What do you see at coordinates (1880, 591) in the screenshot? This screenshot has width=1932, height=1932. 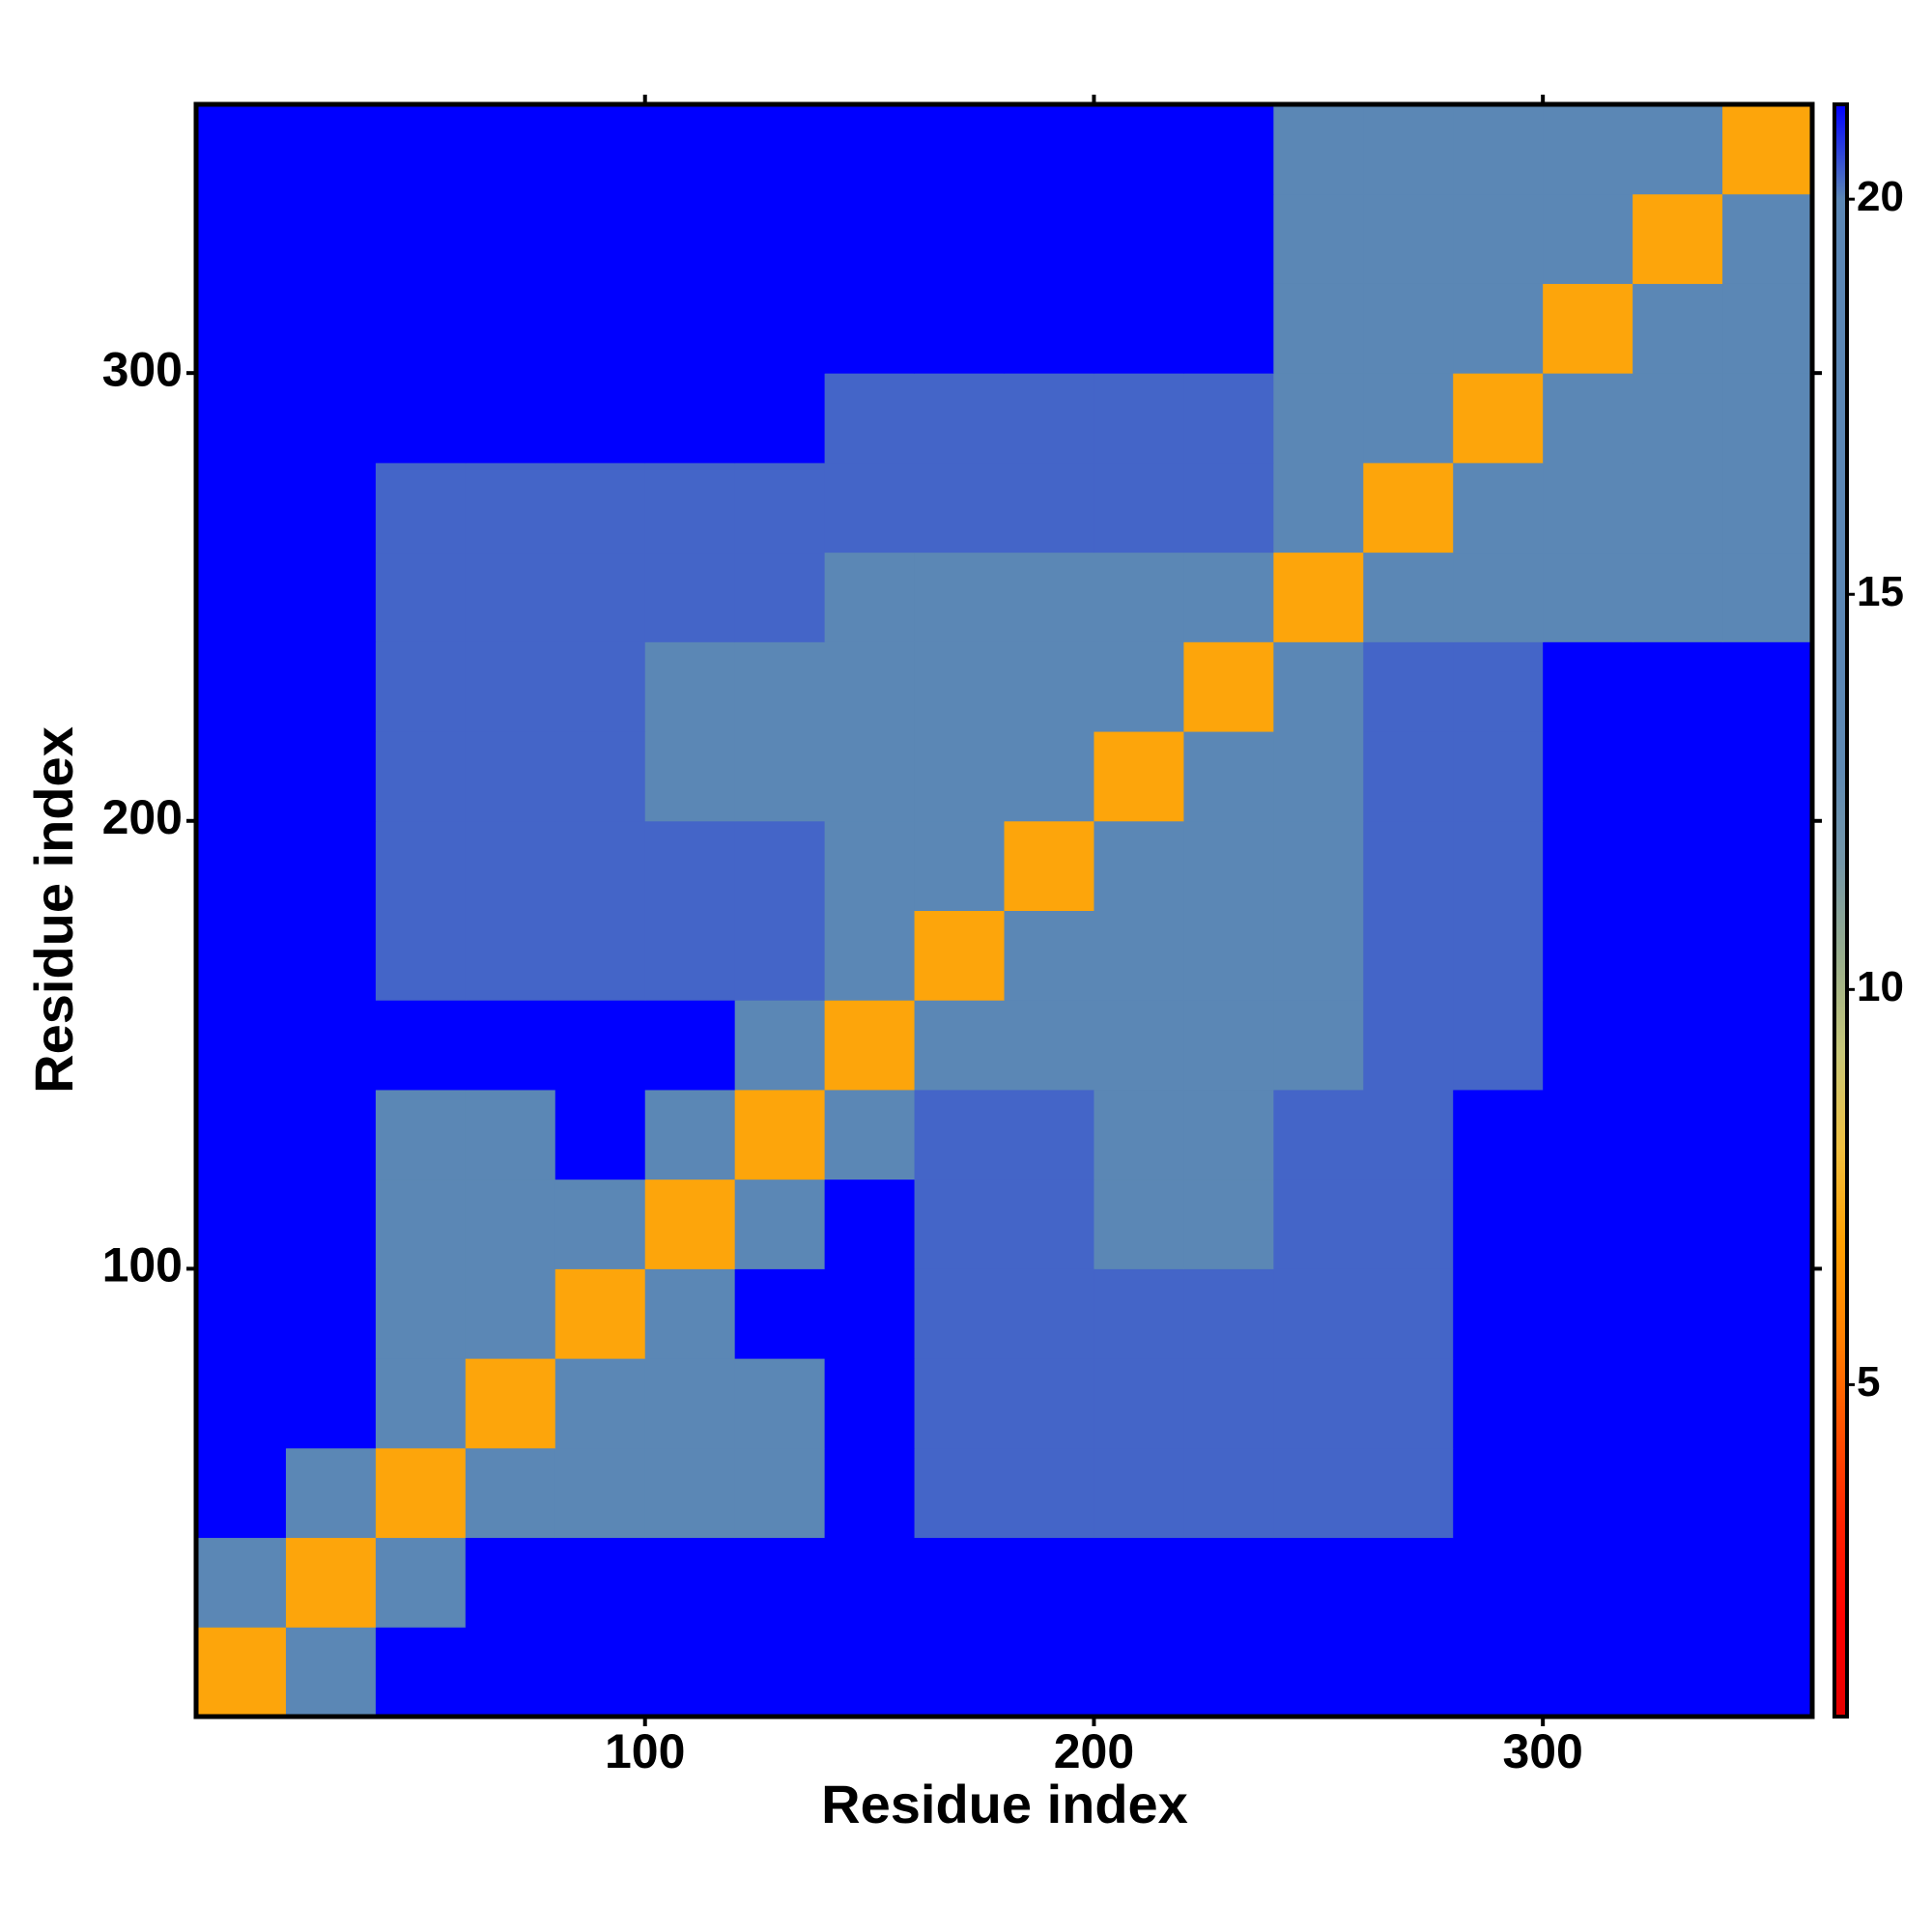 I see `colorbar-tick-label: 15` at bounding box center [1880, 591].